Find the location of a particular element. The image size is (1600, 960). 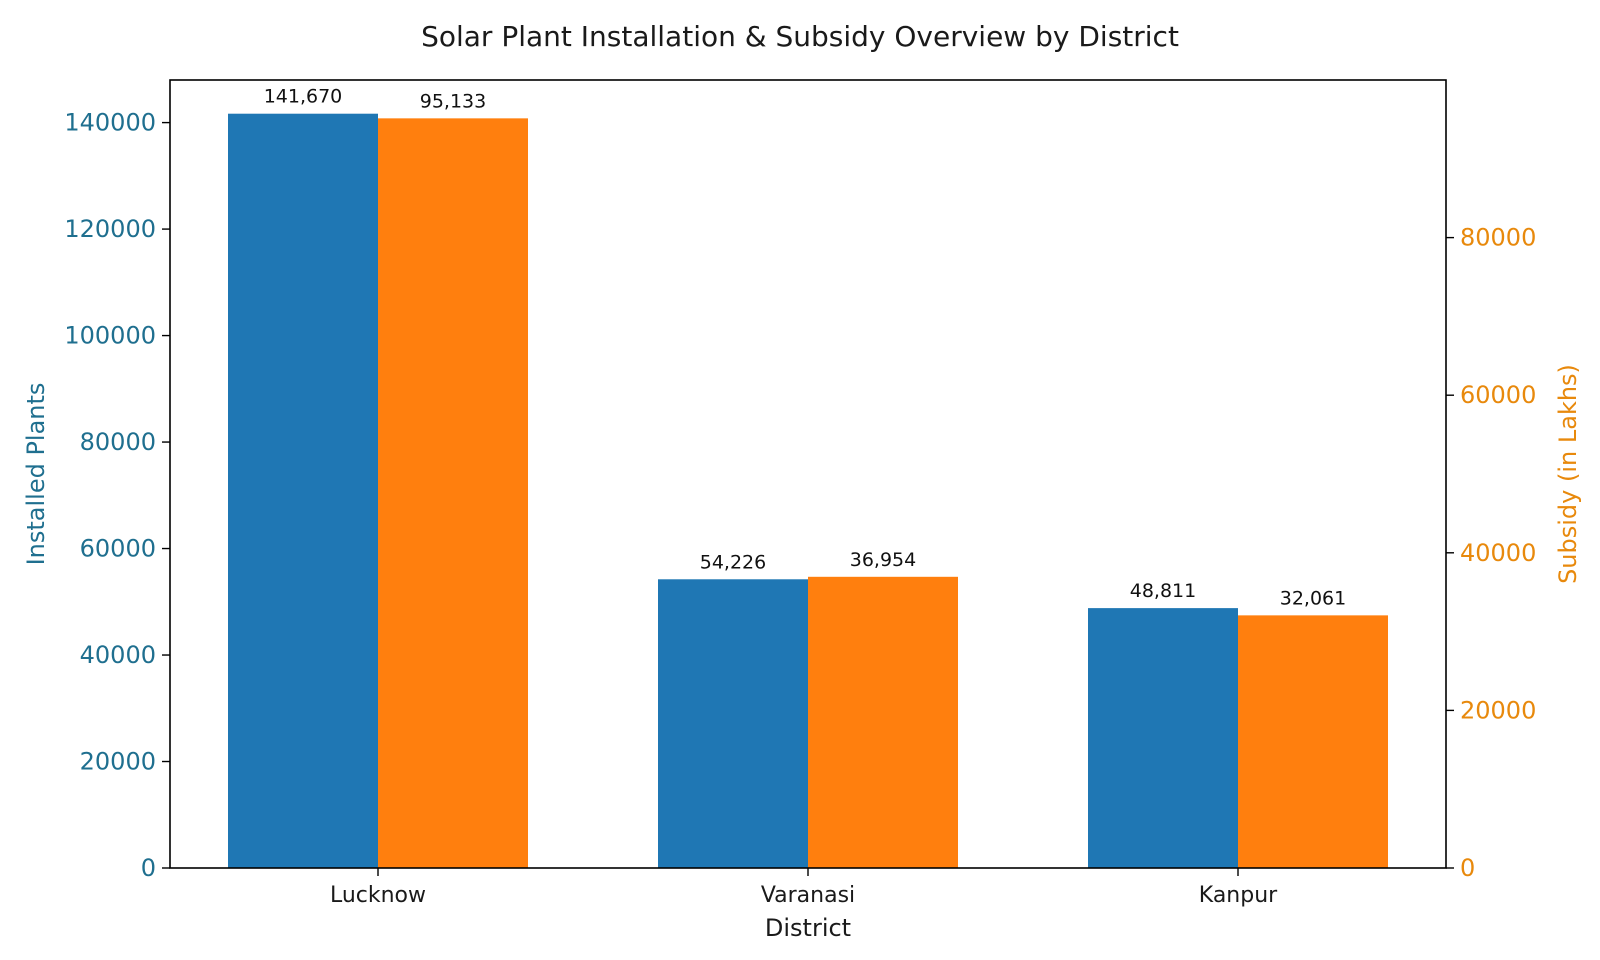

right-tick-label: 60000 is located at coordinates (1498, 395).